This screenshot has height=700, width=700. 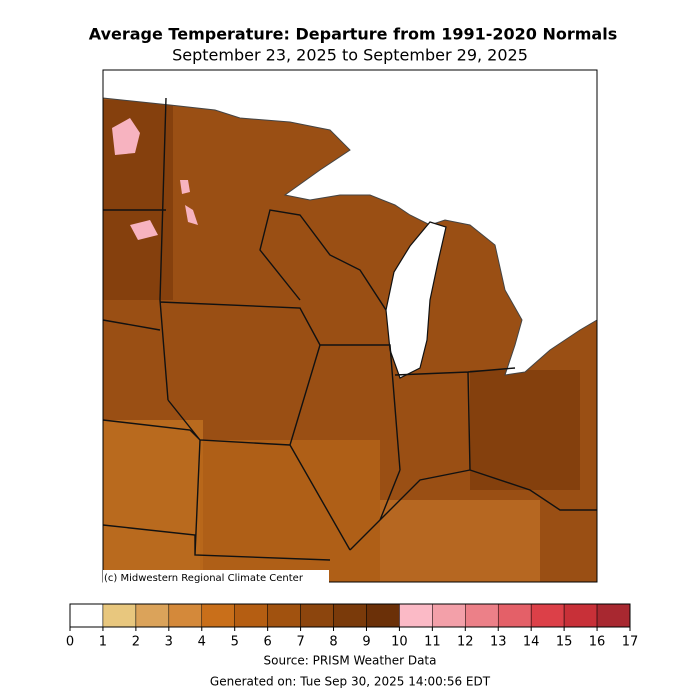 I want to click on map-patch, so click(x=155, y=179).